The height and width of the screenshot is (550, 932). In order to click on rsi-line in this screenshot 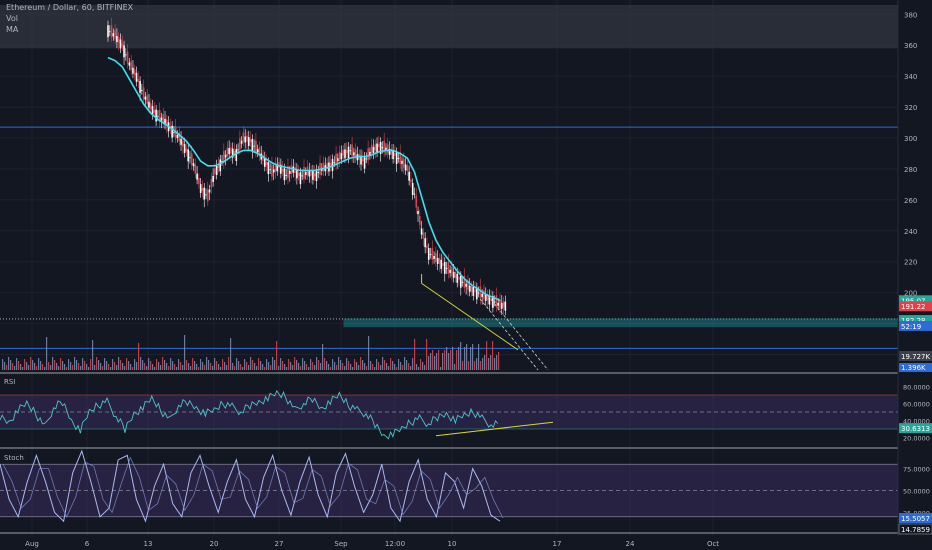, I will do `click(249, 414)`.